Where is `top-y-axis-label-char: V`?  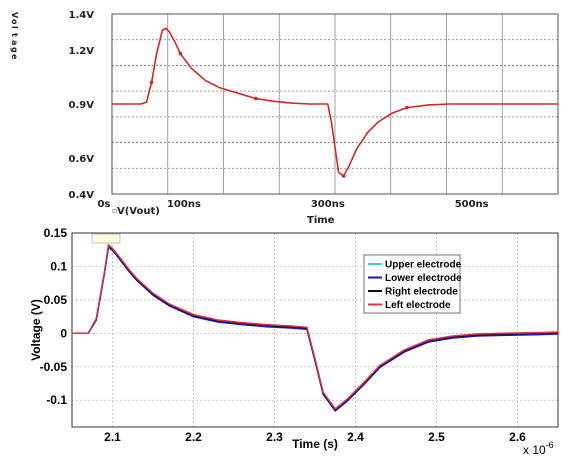
top-y-axis-label-char: V is located at coordinates (14, 15).